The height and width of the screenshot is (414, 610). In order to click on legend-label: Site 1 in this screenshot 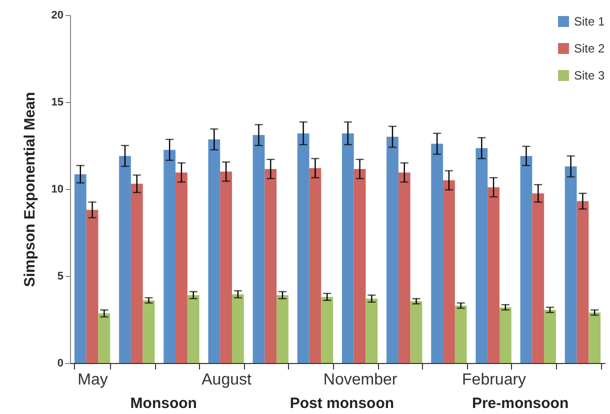, I will do `click(590, 21)`.